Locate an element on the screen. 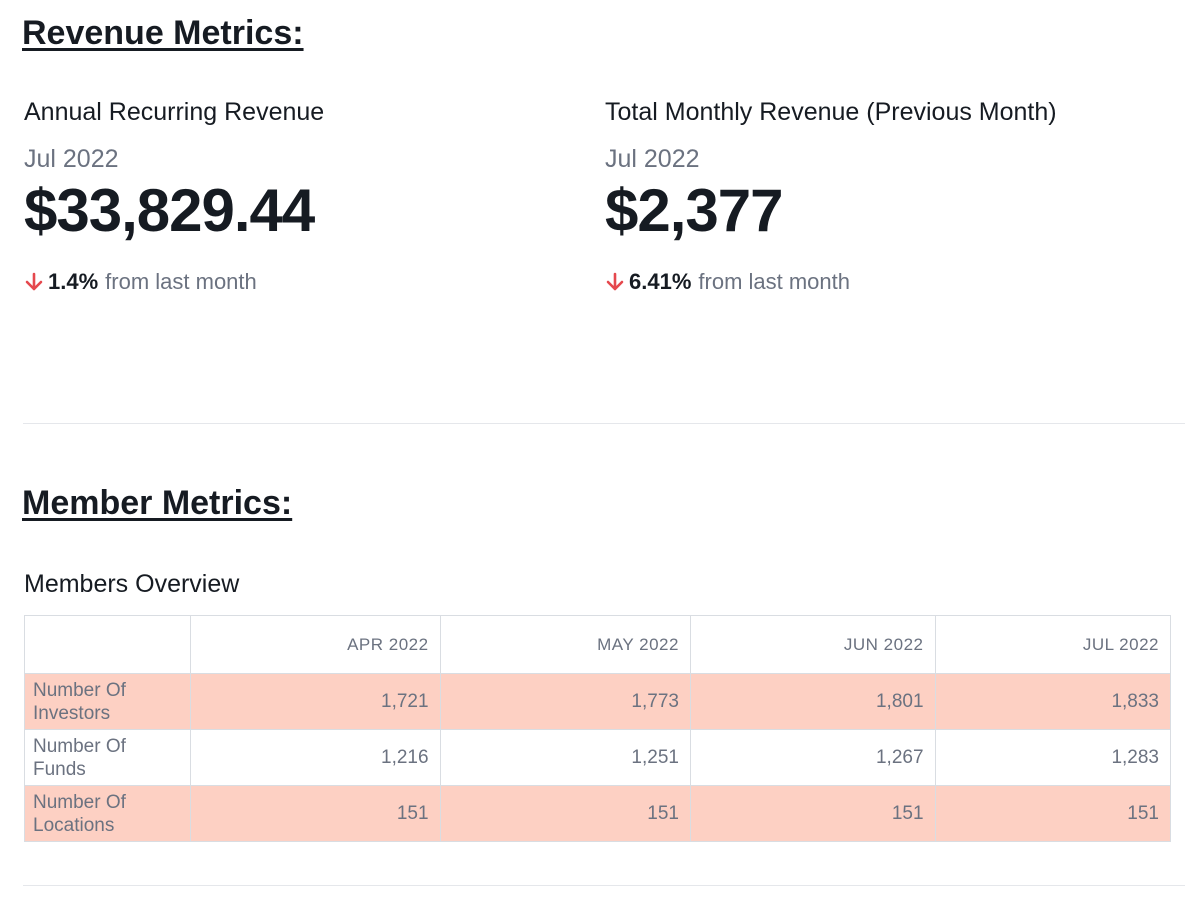 Image resolution: width=1200 pixels, height=902 pixels. table-row: Number Of Locations 151 151 151 151 is located at coordinates (598, 813).